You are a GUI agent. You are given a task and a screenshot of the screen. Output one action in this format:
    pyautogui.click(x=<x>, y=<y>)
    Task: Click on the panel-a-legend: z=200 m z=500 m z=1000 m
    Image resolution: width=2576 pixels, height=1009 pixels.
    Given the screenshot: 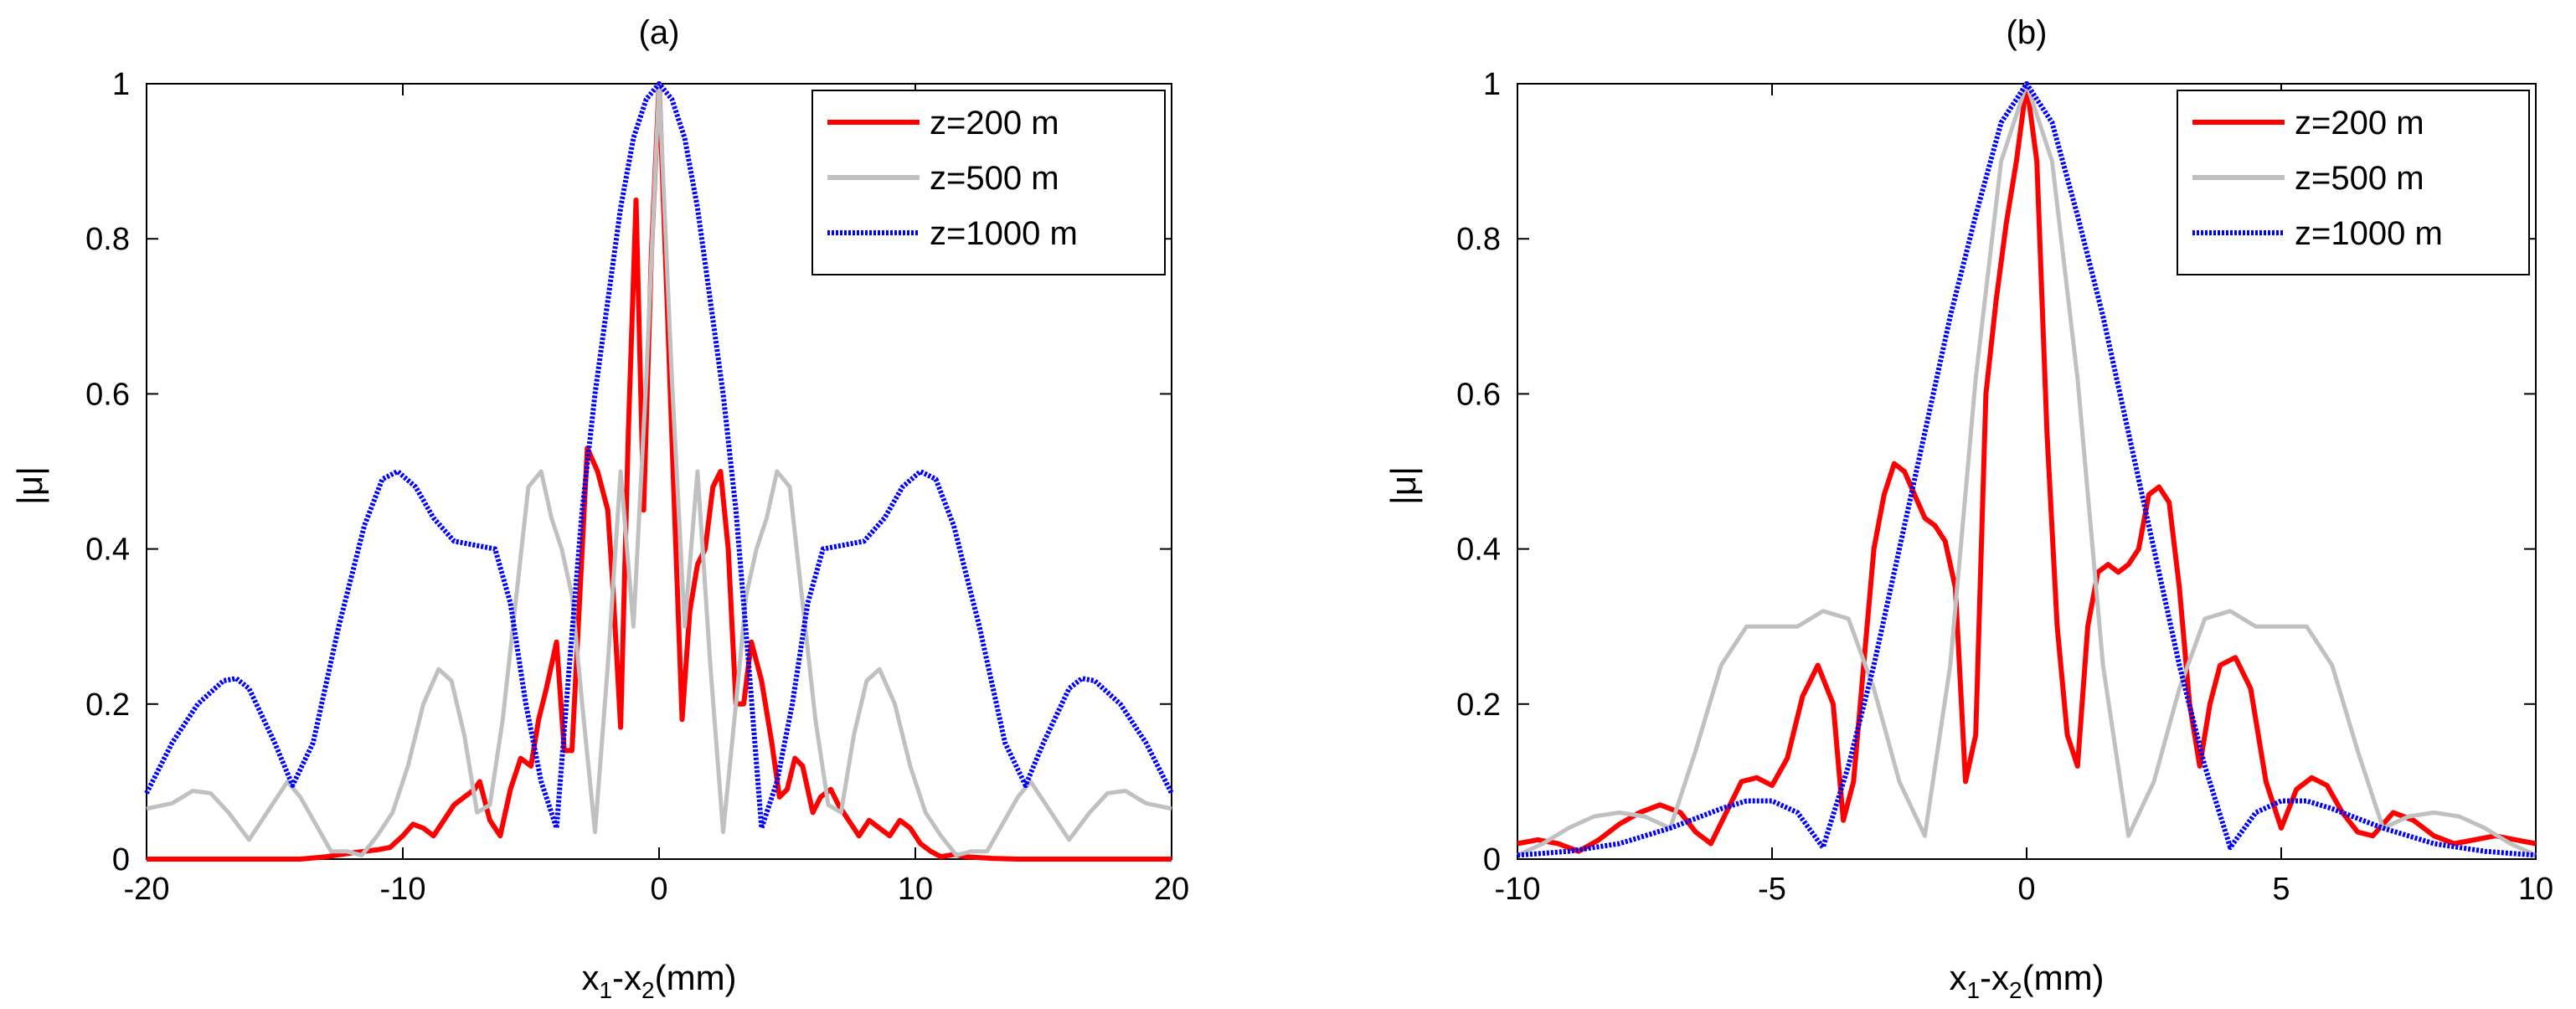 What is the action you would take?
    pyautogui.click(x=988, y=183)
    